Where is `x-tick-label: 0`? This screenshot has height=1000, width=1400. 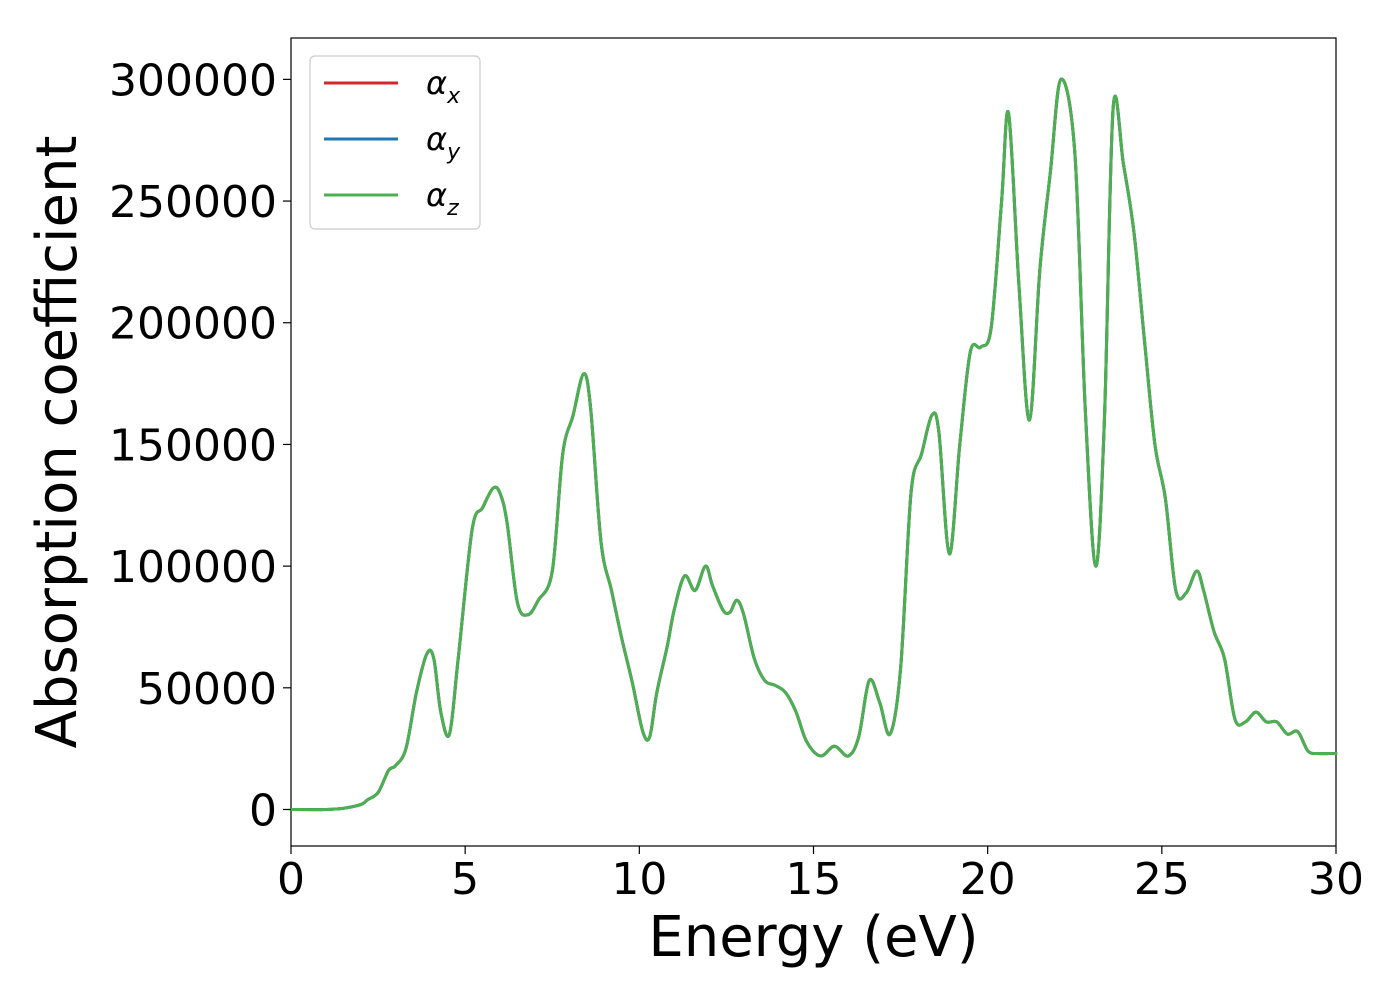
x-tick-label: 0 is located at coordinates (291, 879).